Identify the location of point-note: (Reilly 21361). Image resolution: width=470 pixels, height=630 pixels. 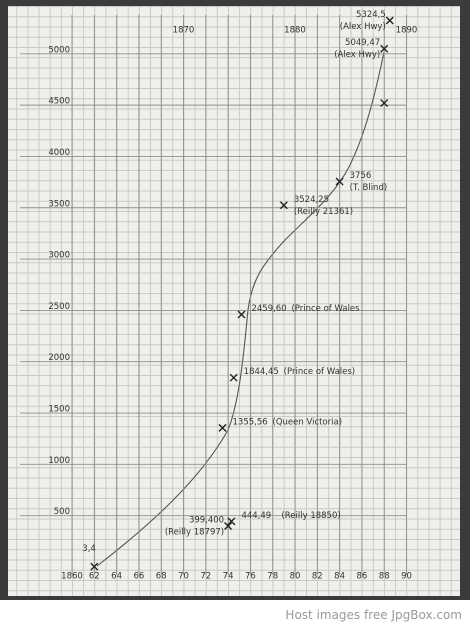
(323, 212).